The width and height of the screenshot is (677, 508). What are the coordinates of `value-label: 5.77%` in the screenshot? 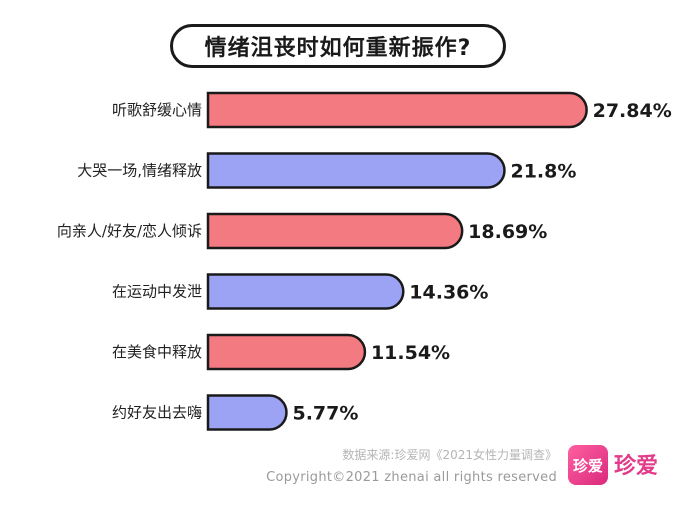 It's located at (325, 414).